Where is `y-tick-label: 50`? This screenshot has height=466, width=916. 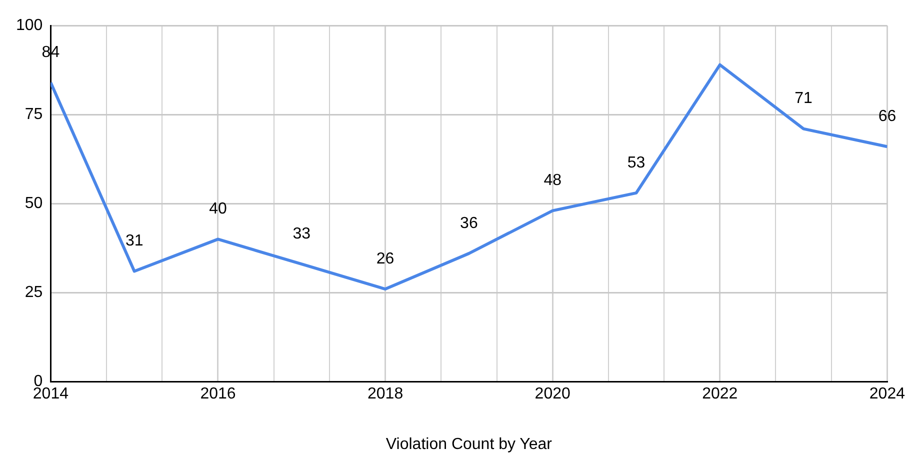 y-tick-label: 50 is located at coordinates (33, 203).